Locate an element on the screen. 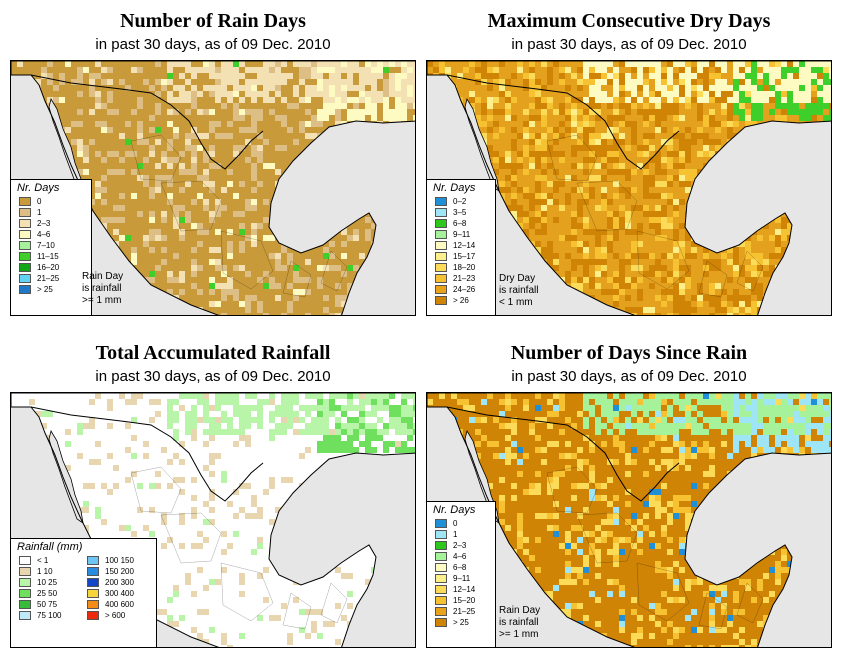 Image resolution: width=846 pixels, height=658 pixels. legend-label: 15–17 is located at coordinates (464, 256).